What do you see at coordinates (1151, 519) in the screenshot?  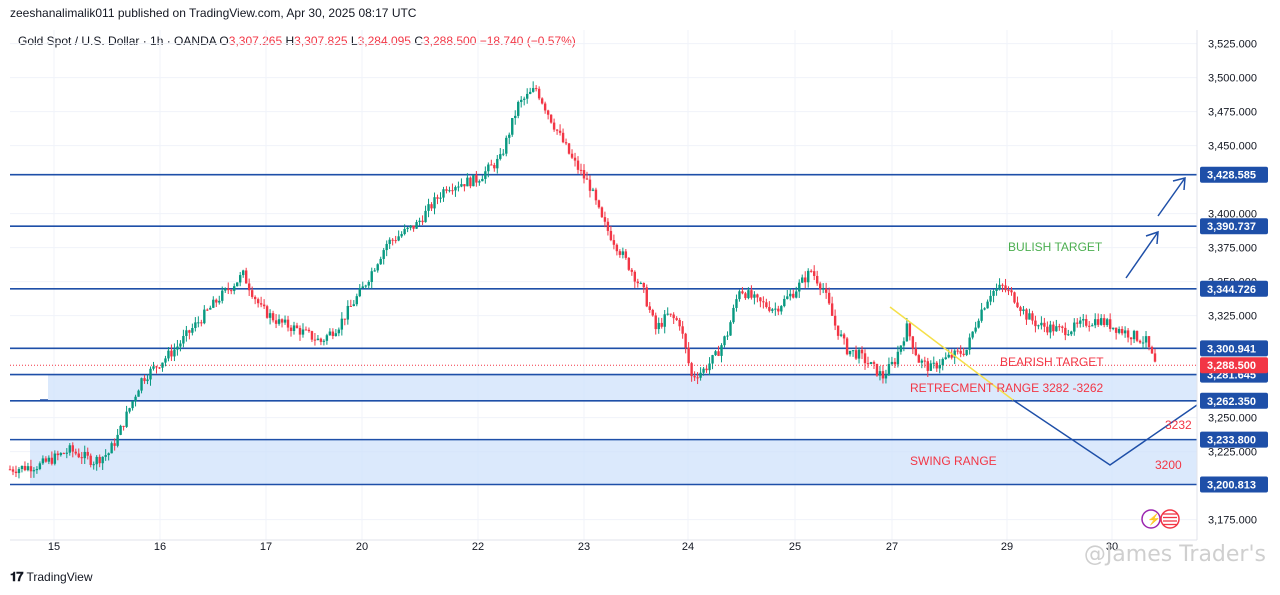 I see `lightning-icon` at bounding box center [1151, 519].